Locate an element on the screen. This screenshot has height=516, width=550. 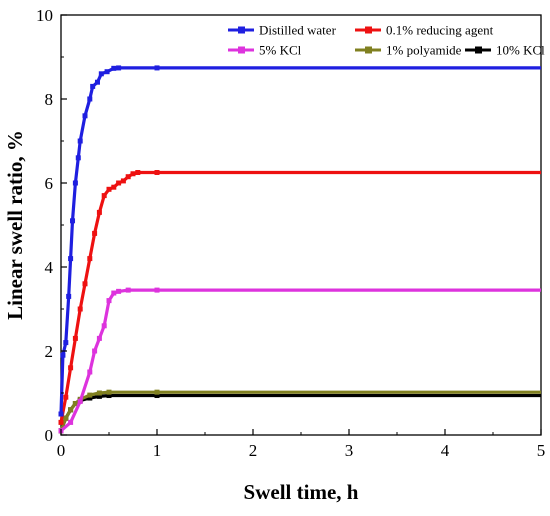
x-tick-label-1: 1 is located at coordinates (157, 450).